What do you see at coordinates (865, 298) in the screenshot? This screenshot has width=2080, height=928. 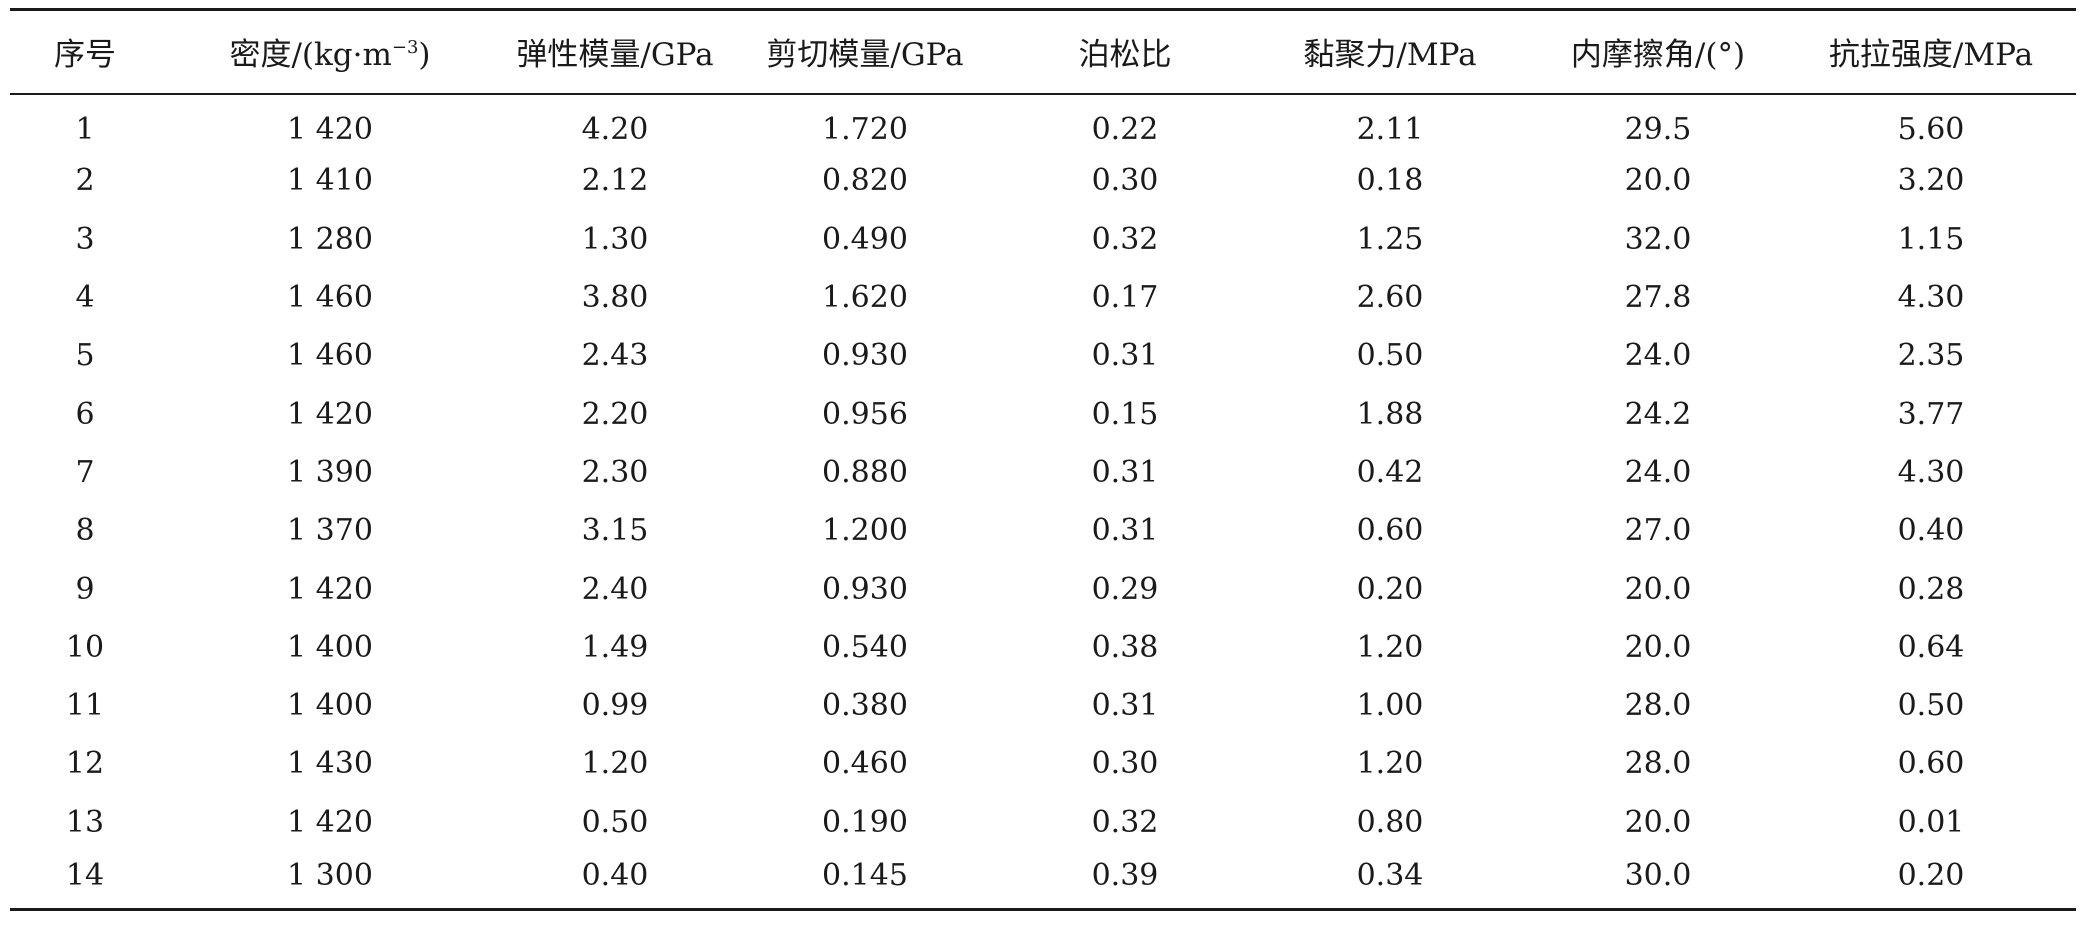 I see `cell-shear-modulus: 1.620` at bounding box center [865, 298].